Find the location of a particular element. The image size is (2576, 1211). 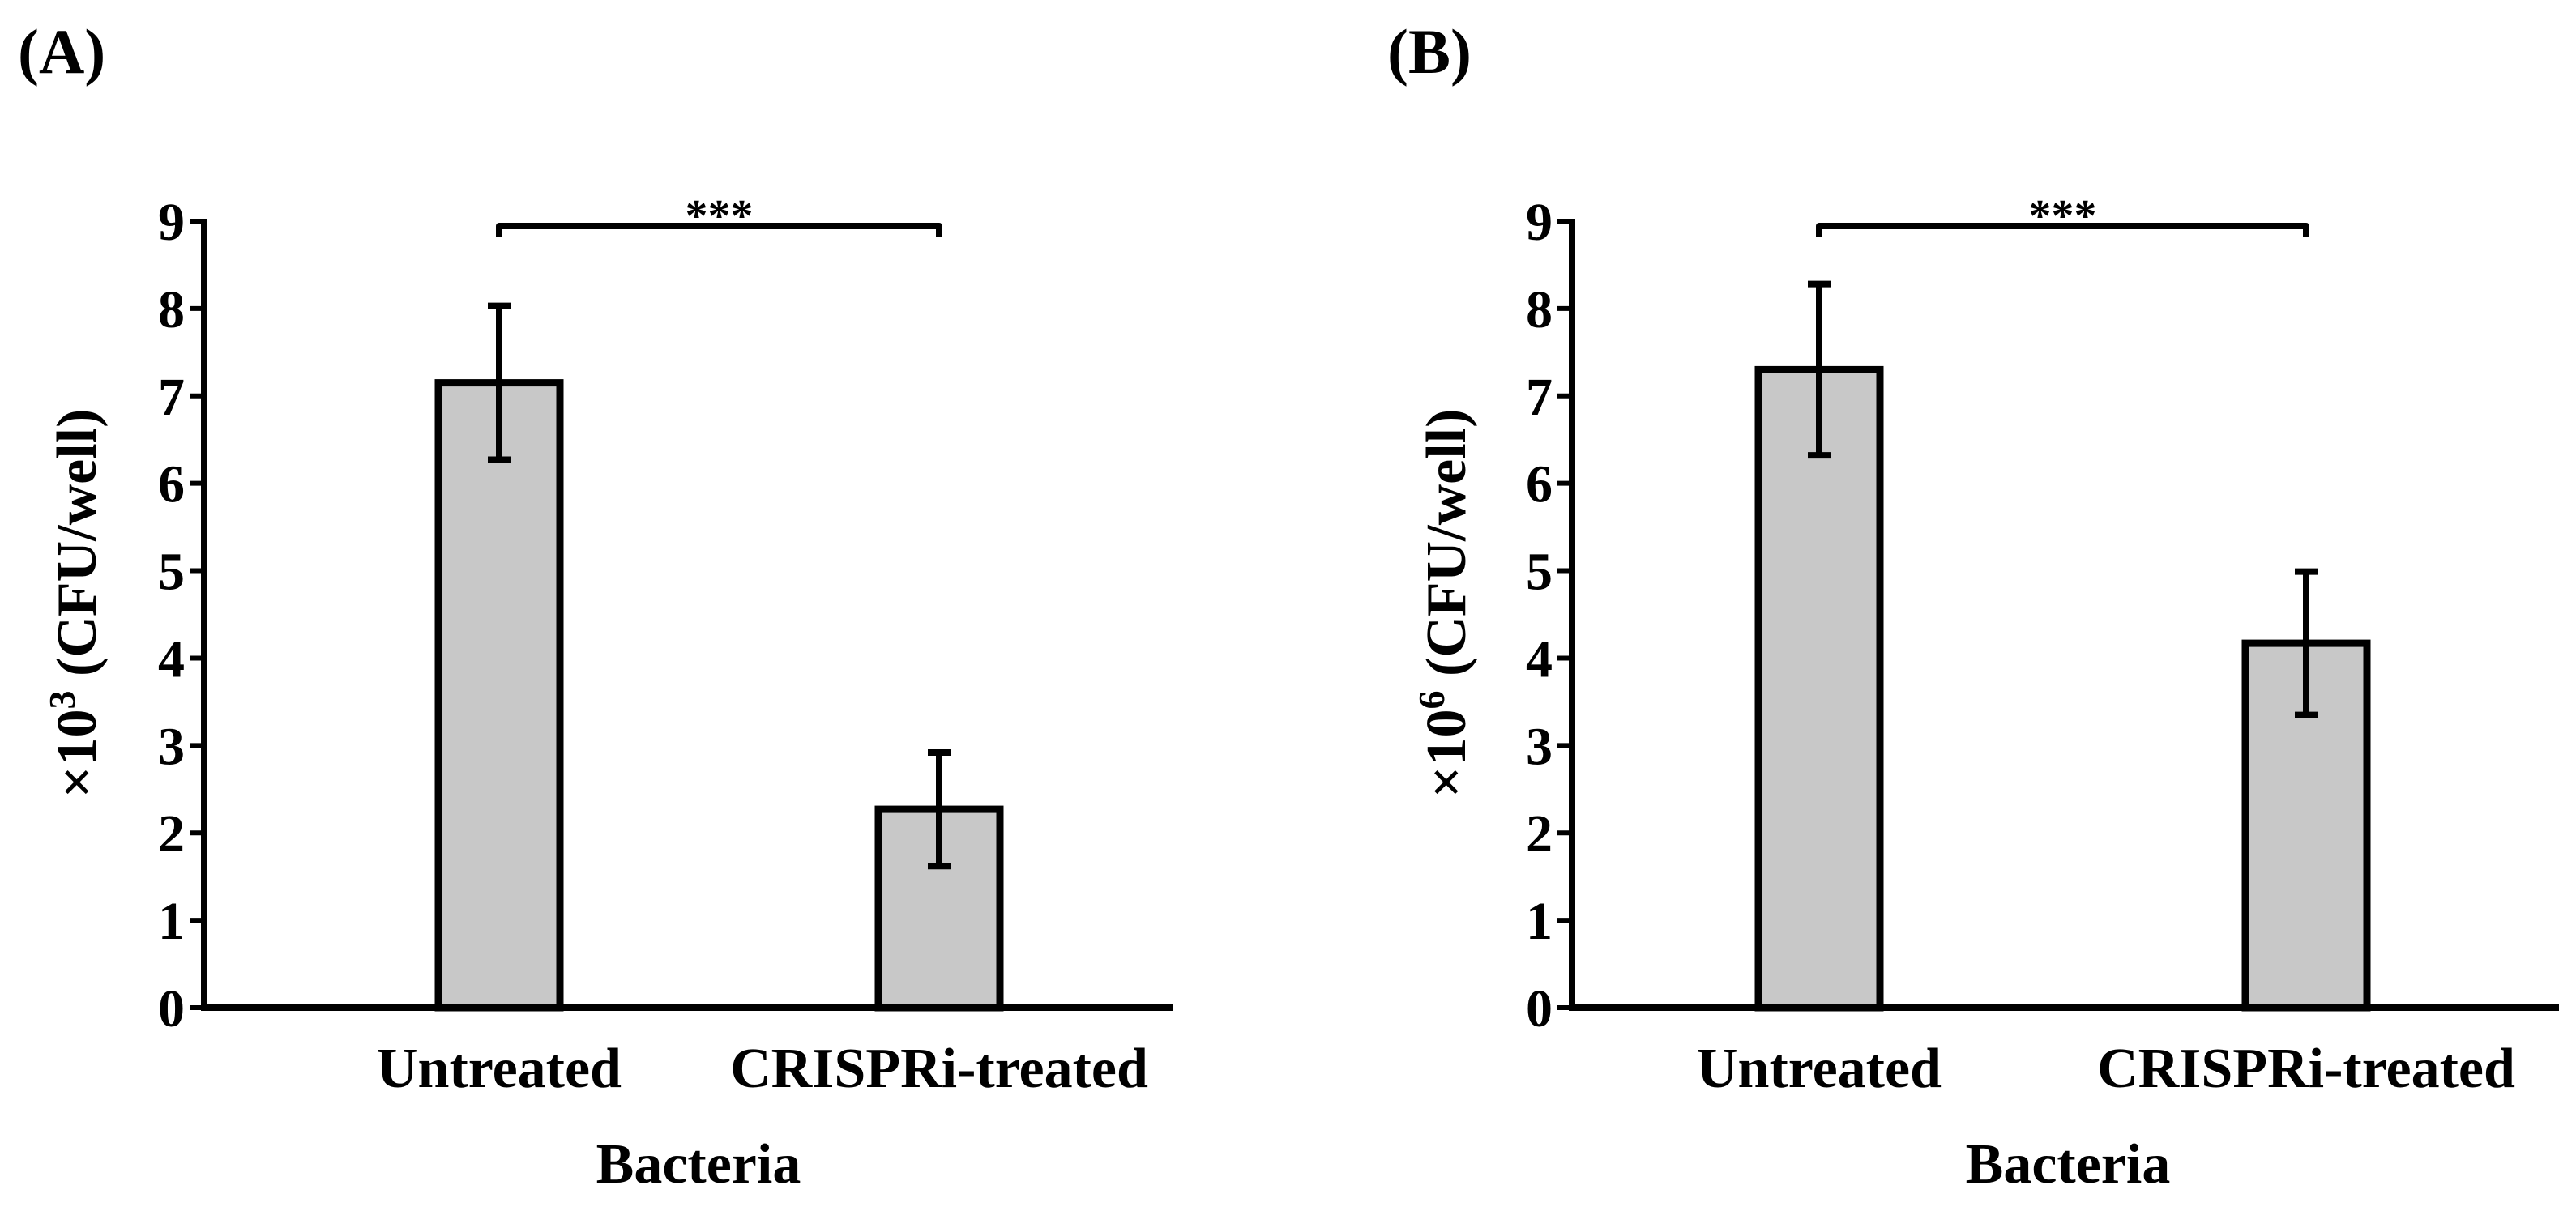

y-axis-title: ×103 (CFU/well) is located at coordinates (75, 604).